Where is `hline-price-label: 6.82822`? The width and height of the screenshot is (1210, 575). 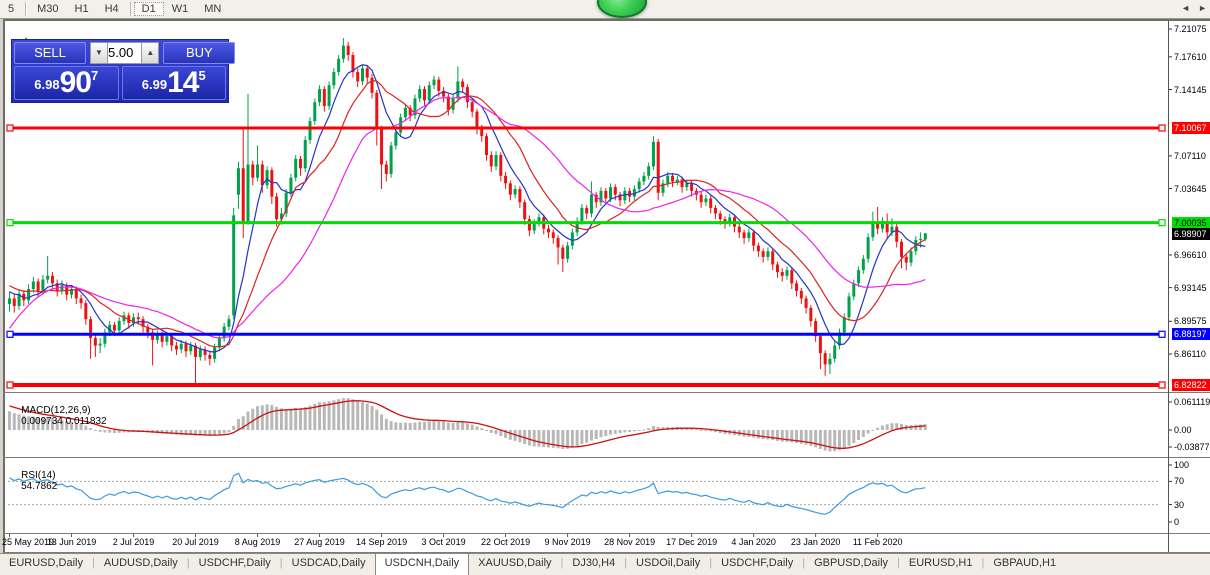
hline-price-label: 6.82822 is located at coordinates (1191, 385).